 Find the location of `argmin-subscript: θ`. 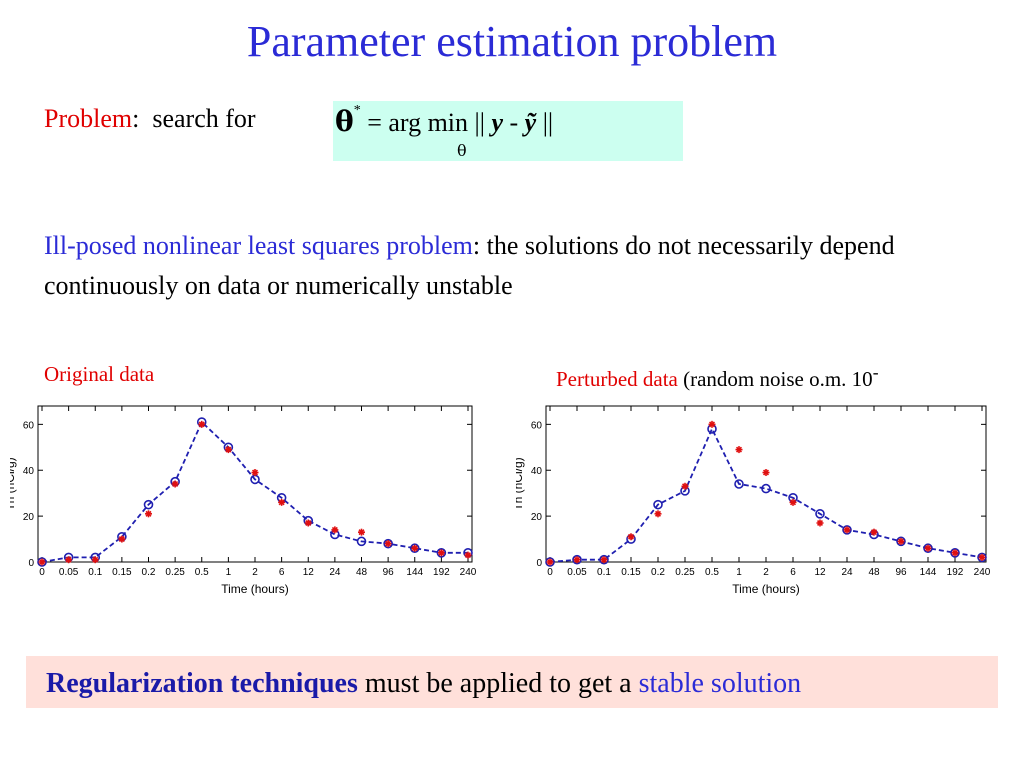

argmin-subscript: θ is located at coordinates (462, 150).